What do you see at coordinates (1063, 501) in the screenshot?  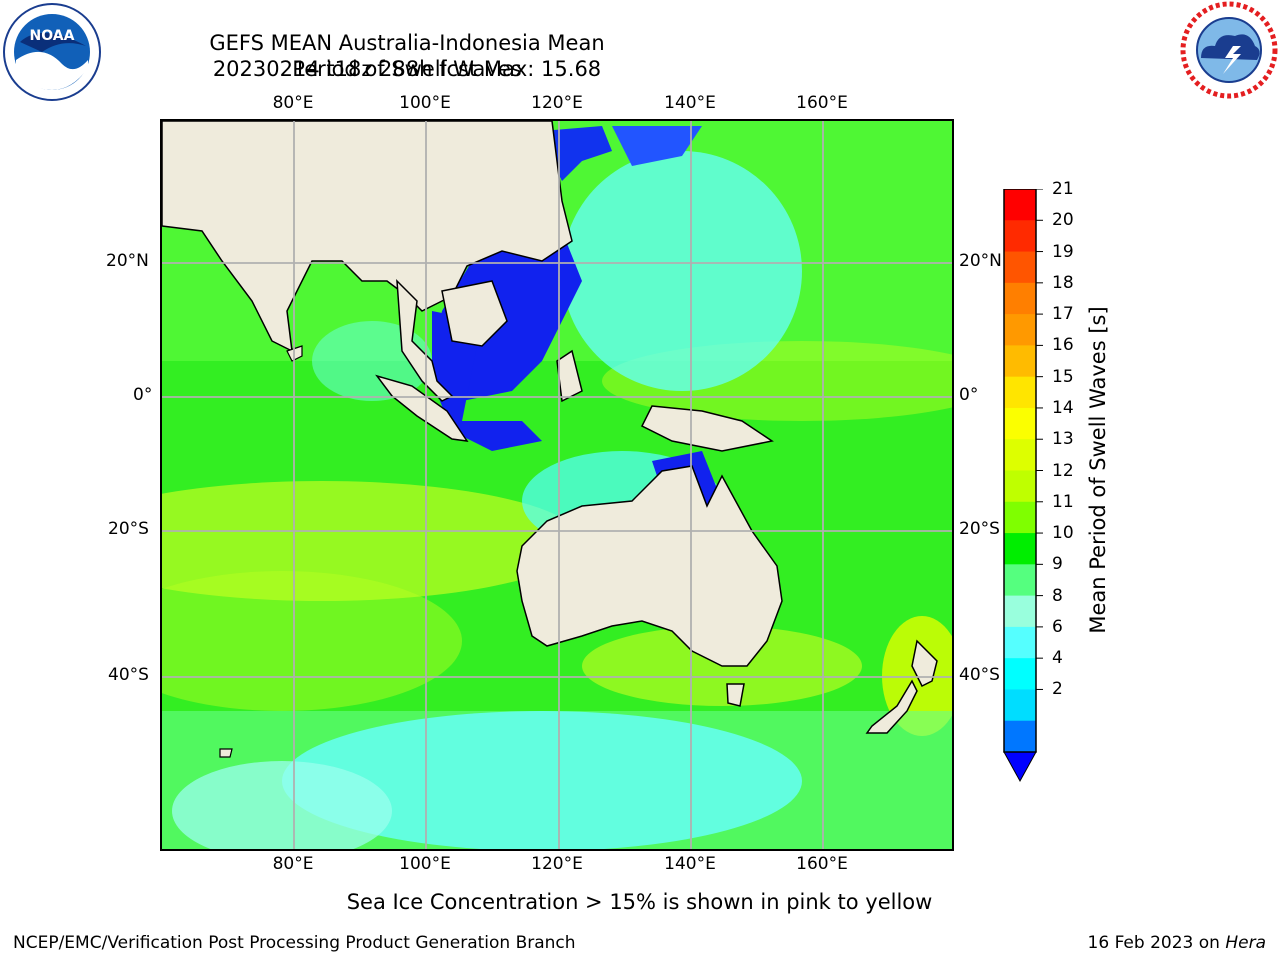 I see `colorbar-tick-label: 11` at bounding box center [1063, 501].